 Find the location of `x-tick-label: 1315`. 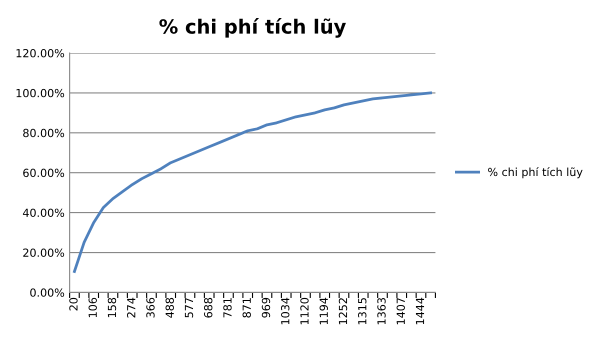

x-tick-label: 1315 is located at coordinates (362, 311).